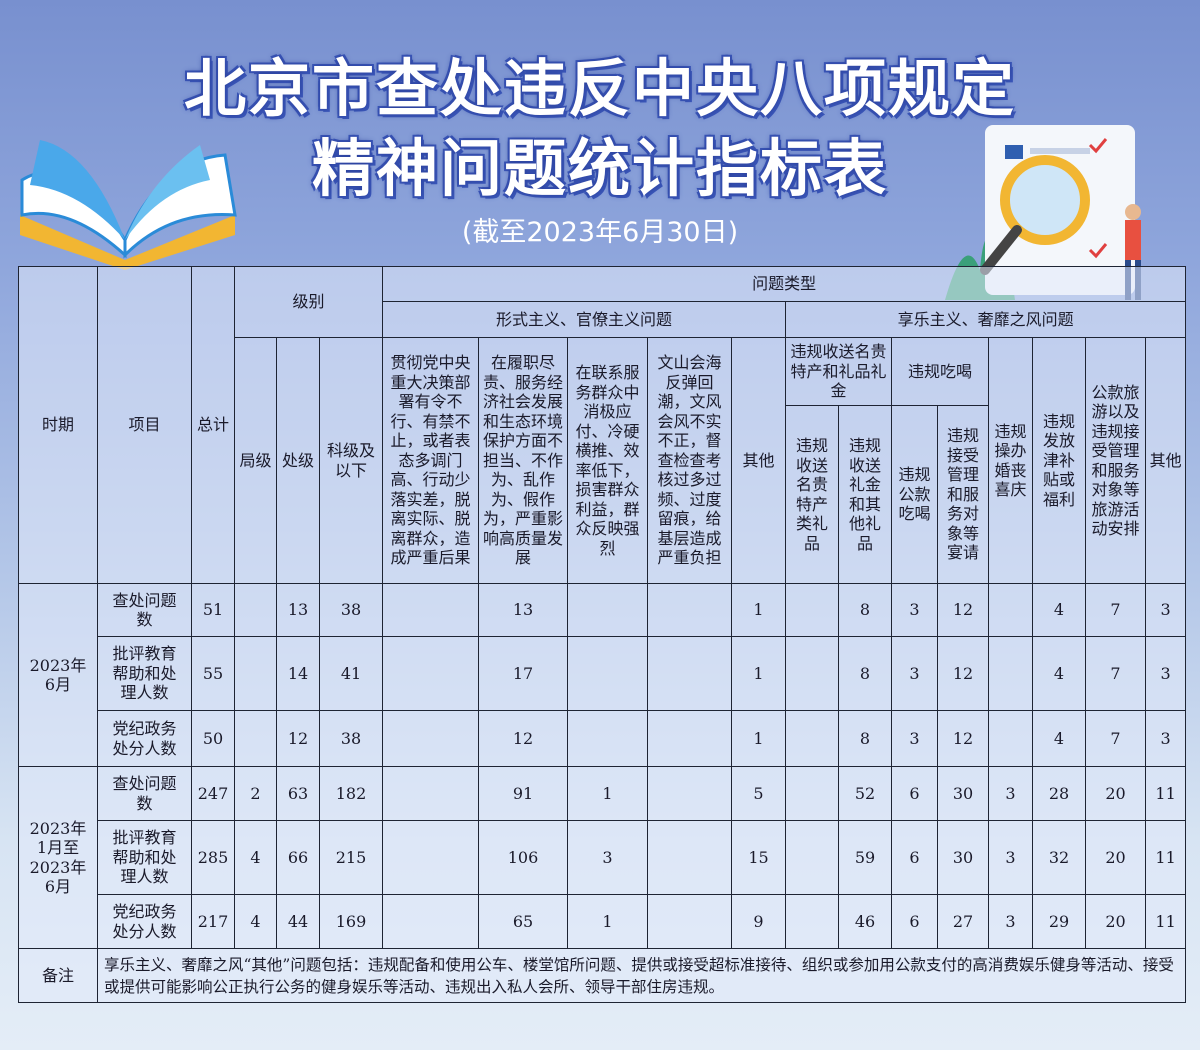  What do you see at coordinates (213, 738) in the screenshot?
I see `value-cell: 50` at bounding box center [213, 738].